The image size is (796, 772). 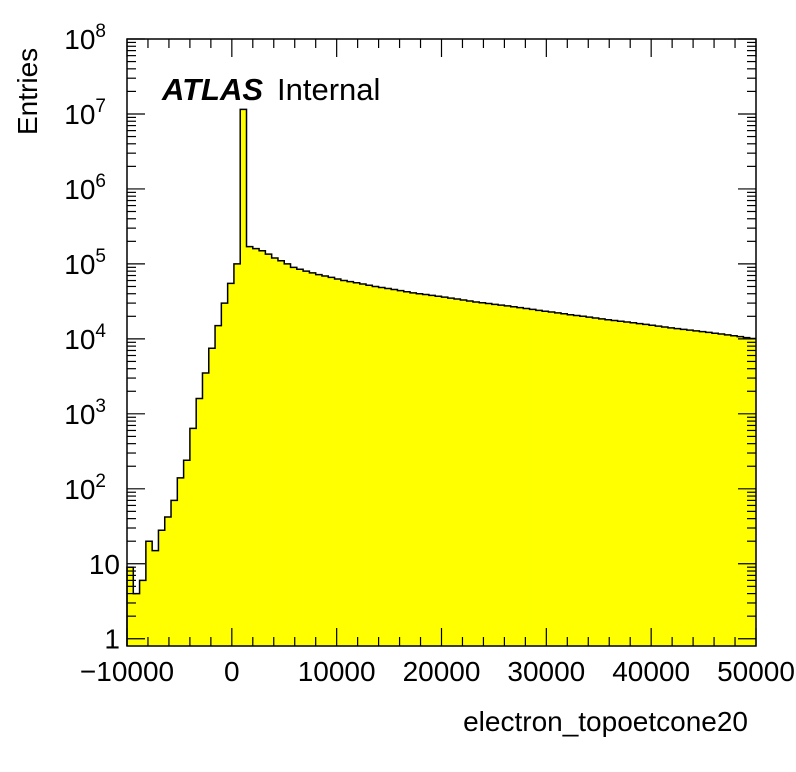 I want to click on y-tick-label: 10⁷, so click(x=85, y=113).